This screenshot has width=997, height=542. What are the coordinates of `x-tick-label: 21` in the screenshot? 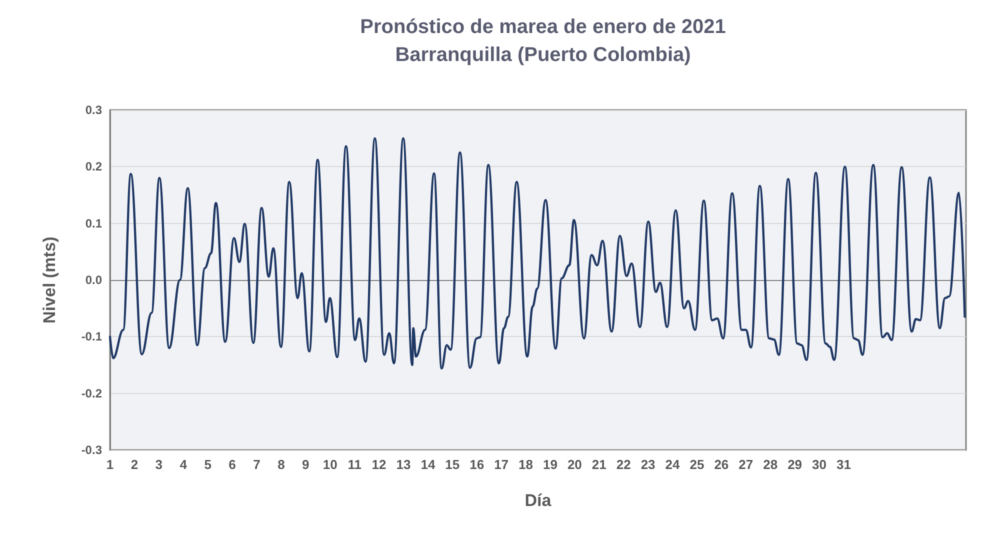 It's located at (599, 464).